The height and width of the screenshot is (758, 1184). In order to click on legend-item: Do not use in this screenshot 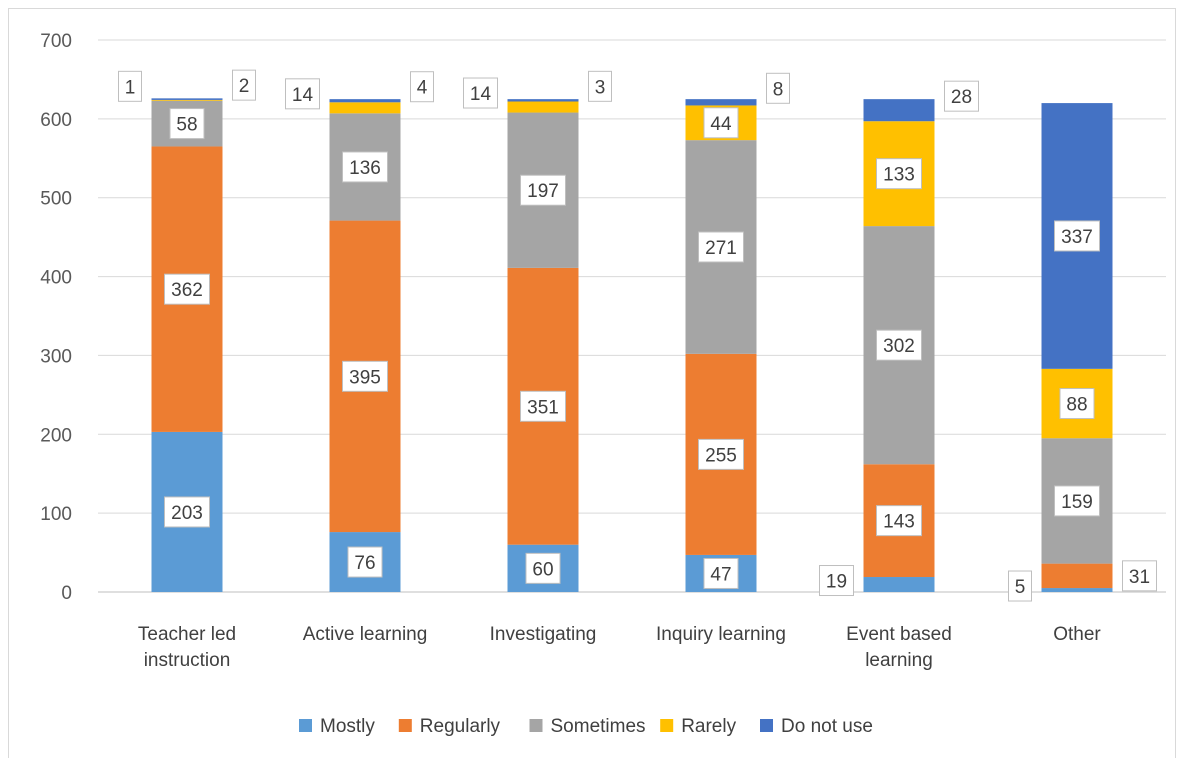, I will do `click(816, 726)`.